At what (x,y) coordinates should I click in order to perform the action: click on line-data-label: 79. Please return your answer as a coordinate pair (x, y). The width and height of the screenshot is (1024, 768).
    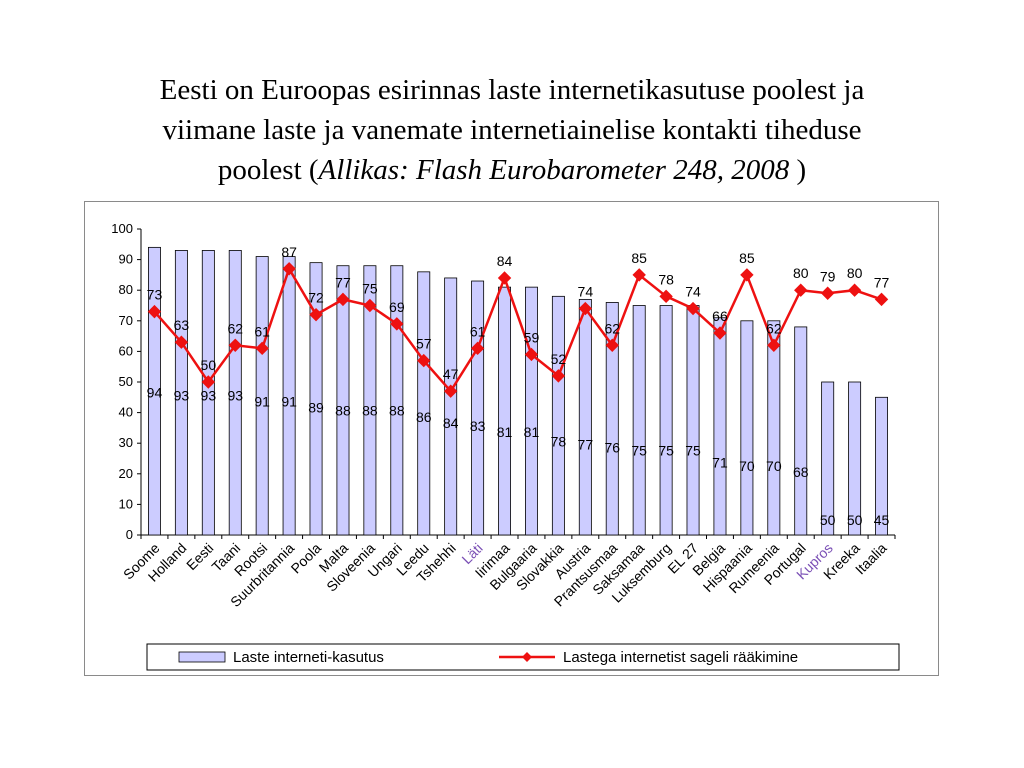
    Looking at the image, I should click on (828, 276).